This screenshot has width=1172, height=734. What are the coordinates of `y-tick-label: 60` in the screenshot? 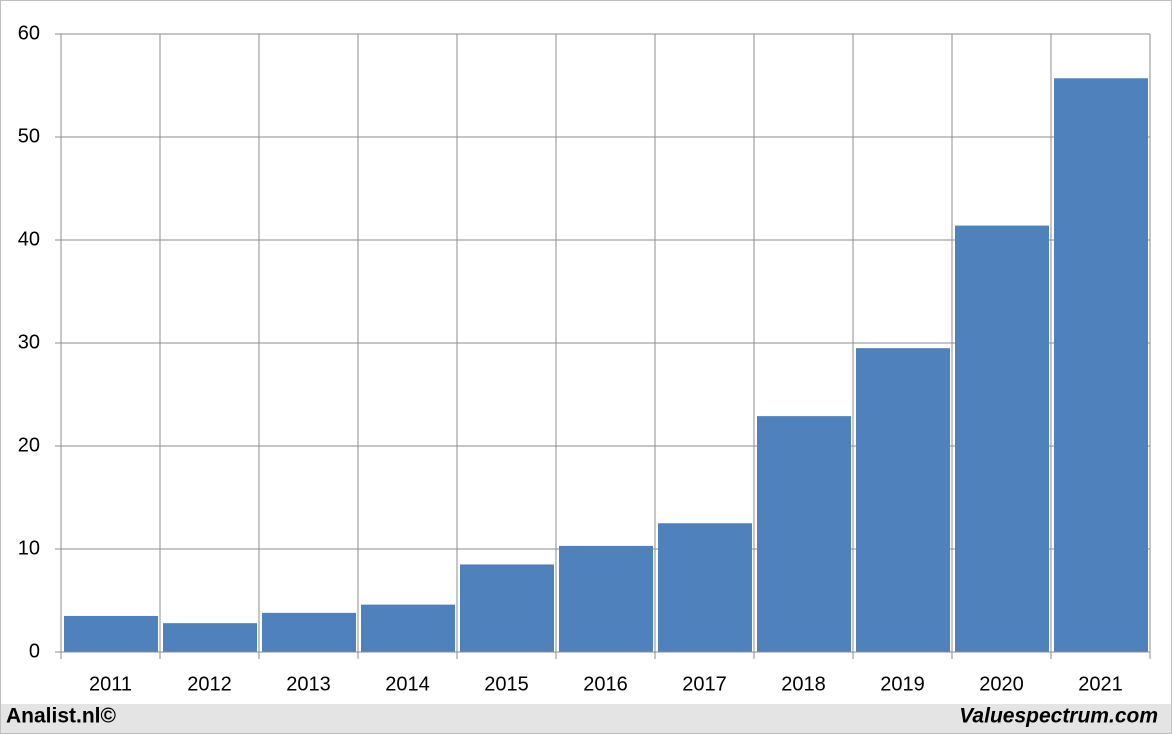 It's located at (29, 33).